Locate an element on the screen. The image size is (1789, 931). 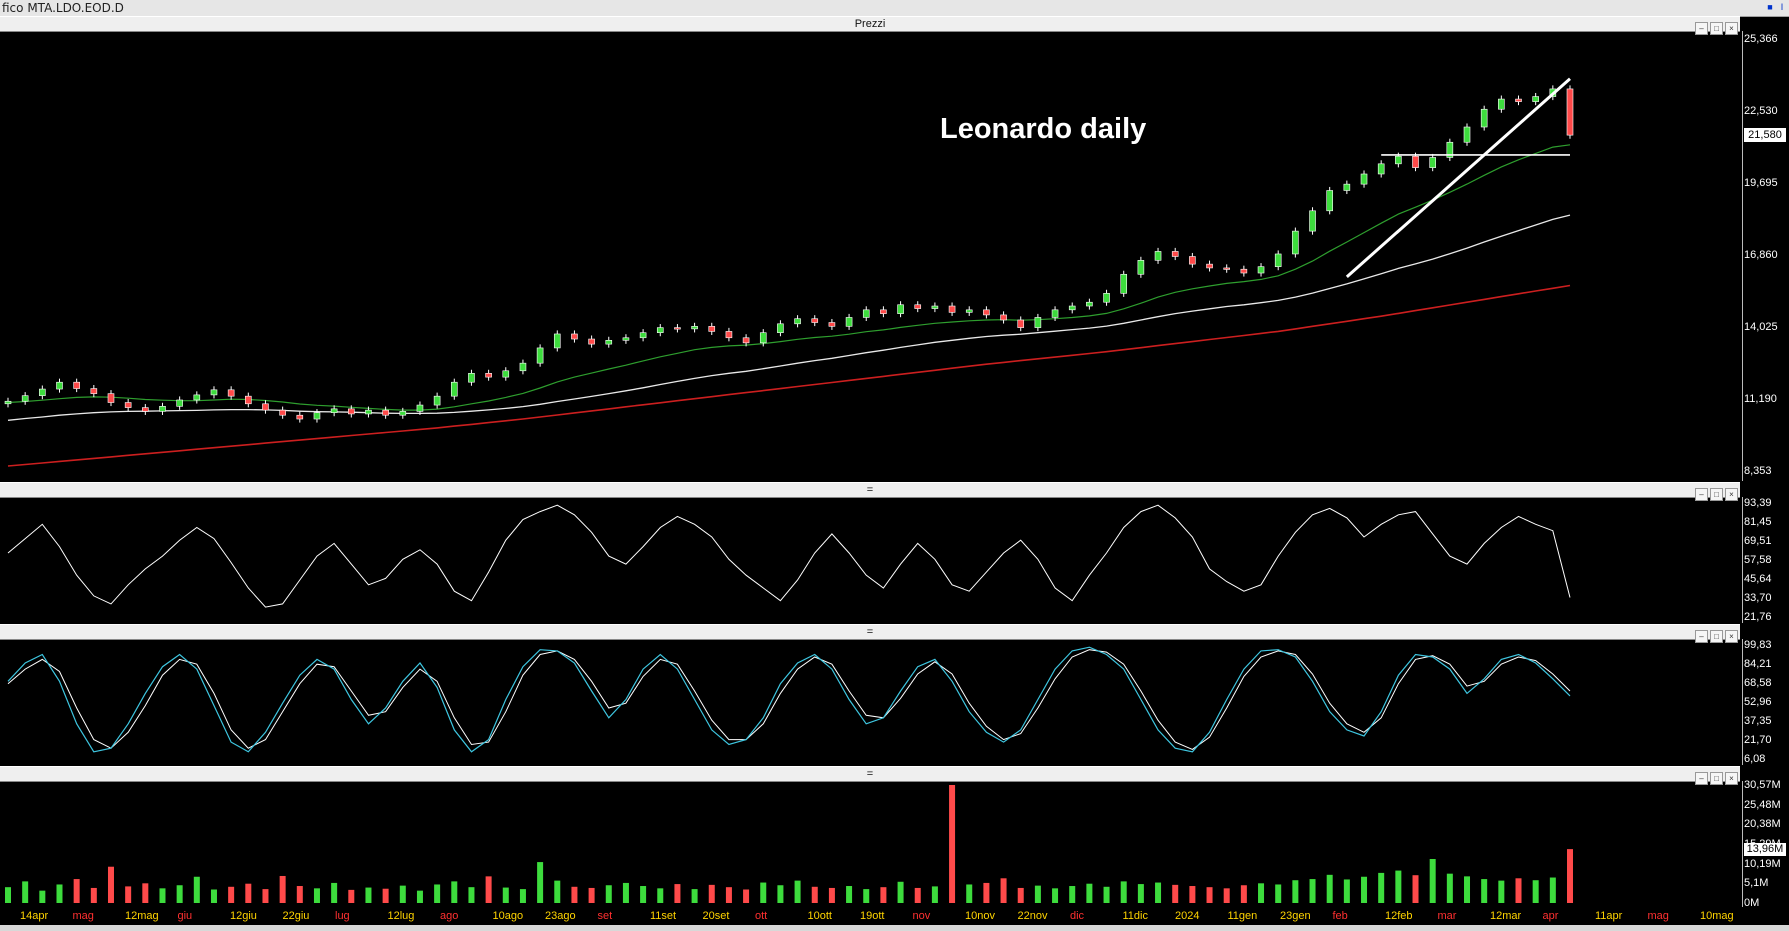
x-tick-label: ott is located at coordinates (761, 916).